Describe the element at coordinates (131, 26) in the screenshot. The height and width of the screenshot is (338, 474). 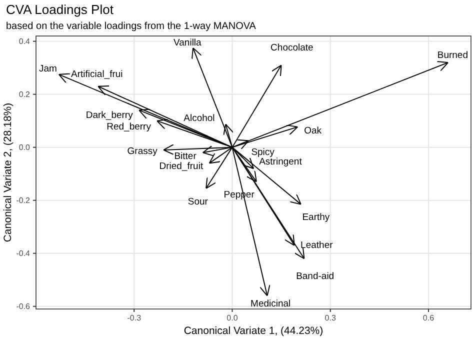
I see `chart-subtitle: based on the variable loadings from the 1-way MANOVA` at that location.